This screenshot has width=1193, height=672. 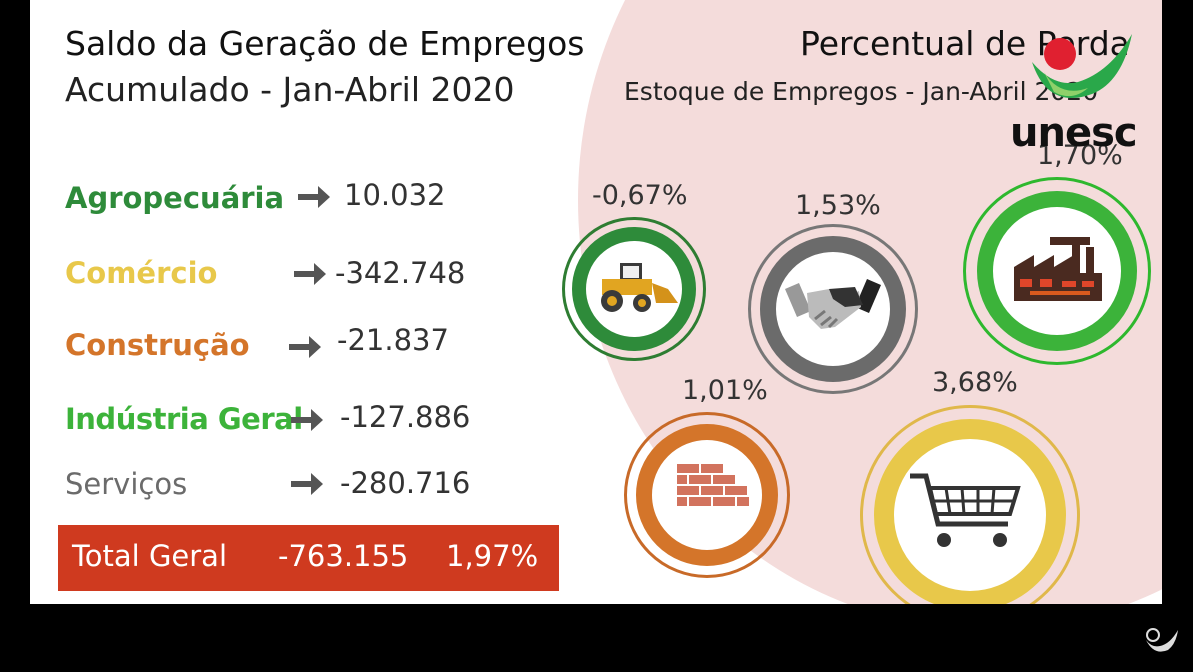 I want to click on watermark-logo-icon, so click(x=1162, y=640).